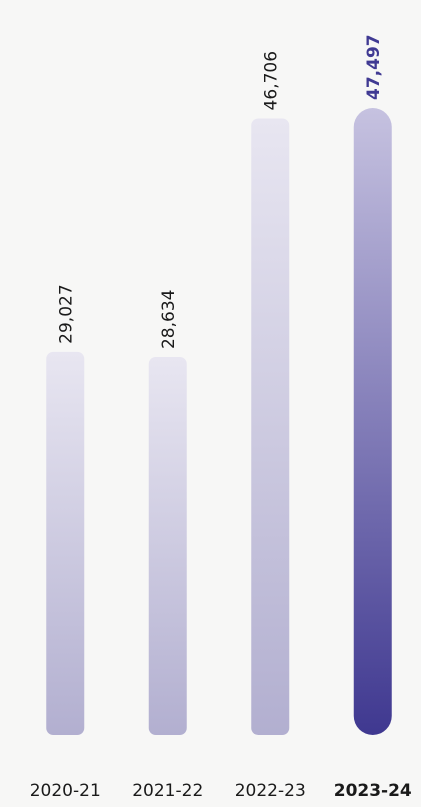 Image resolution: width=421 pixels, height=807 pixels. Describe the element at coordinates (373, 791) in the screenshot. I see `x-tick-label: 2023-24` at that location.